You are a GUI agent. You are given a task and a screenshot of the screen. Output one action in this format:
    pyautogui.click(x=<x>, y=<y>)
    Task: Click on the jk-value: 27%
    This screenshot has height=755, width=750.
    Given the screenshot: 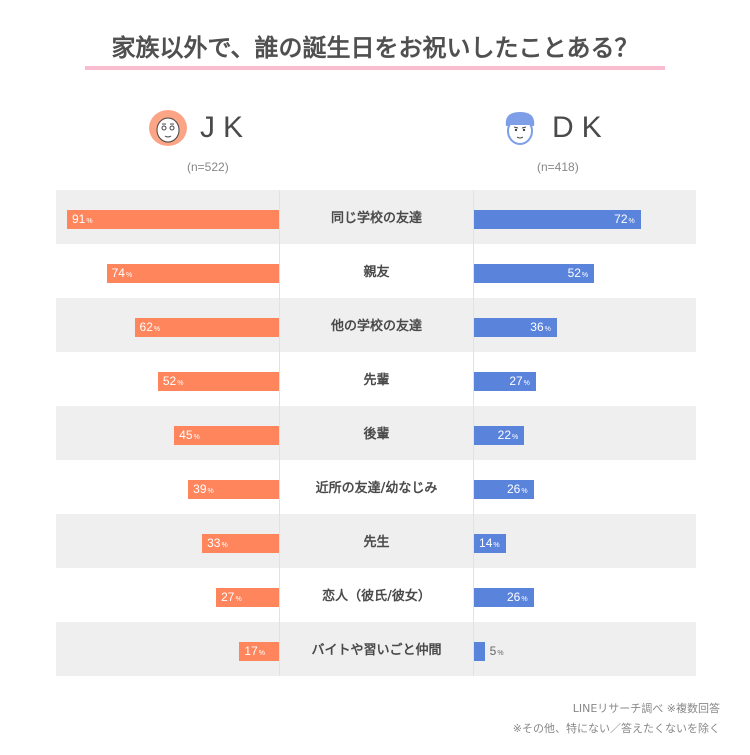 What is the action you would take?
    pyautogui.click(x=231, y=597)
    